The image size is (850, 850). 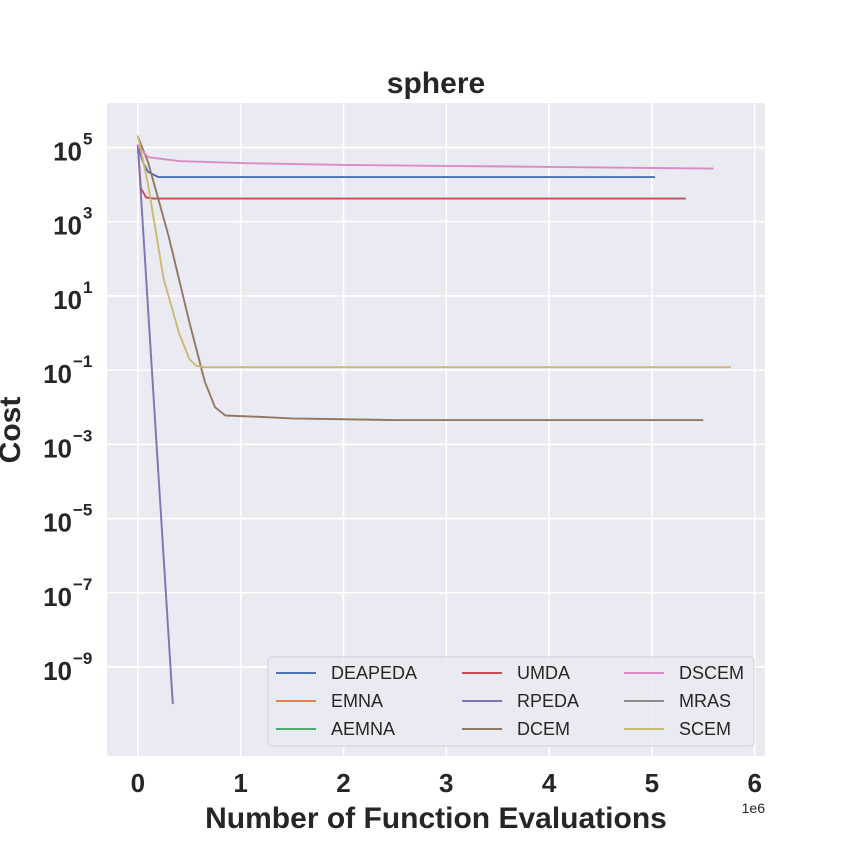 What do you see at coordinates (754, 783) in the screenshot?
I see `x-tick-label: 6` at bounding box center [754, 783].